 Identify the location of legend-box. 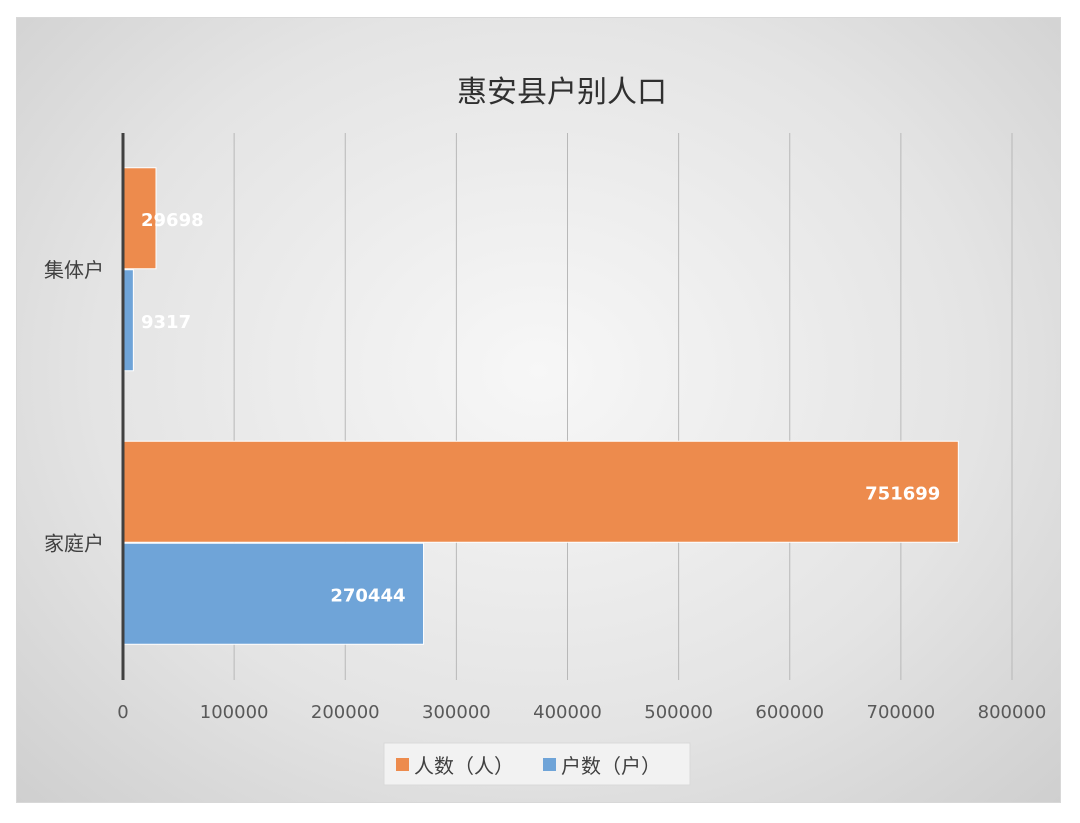
(537, 764).